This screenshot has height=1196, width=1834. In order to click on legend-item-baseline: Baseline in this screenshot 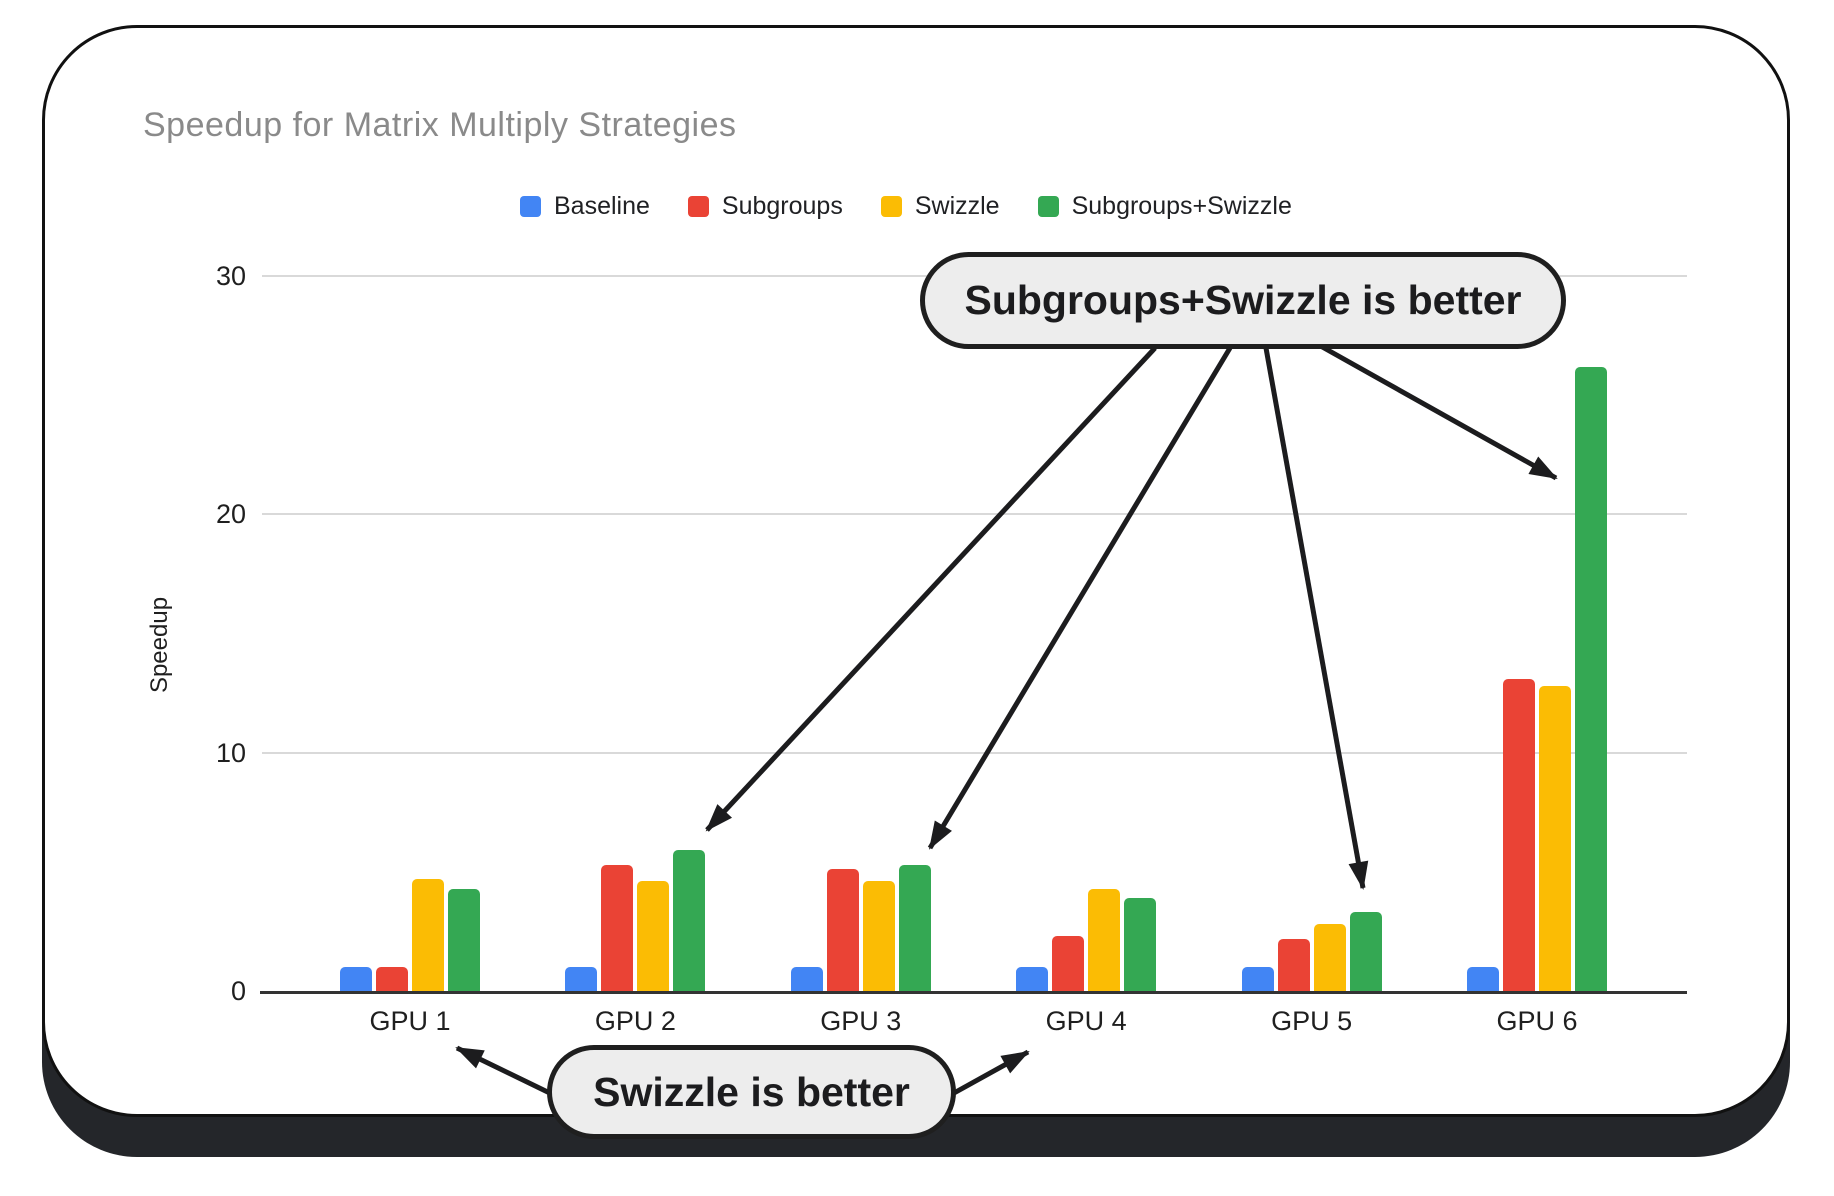, I will do `click(585, 206)`.